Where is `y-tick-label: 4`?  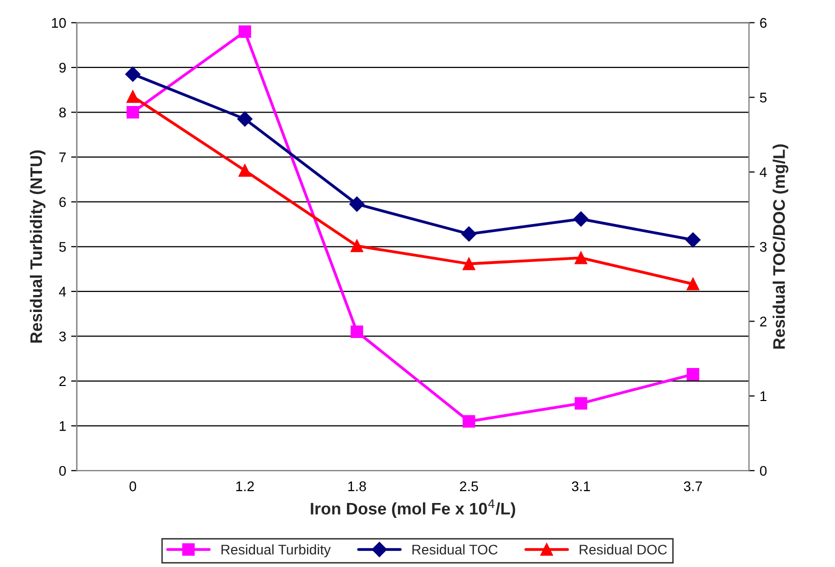
y-tick-label: 4 is located at coordinates (62, 291).